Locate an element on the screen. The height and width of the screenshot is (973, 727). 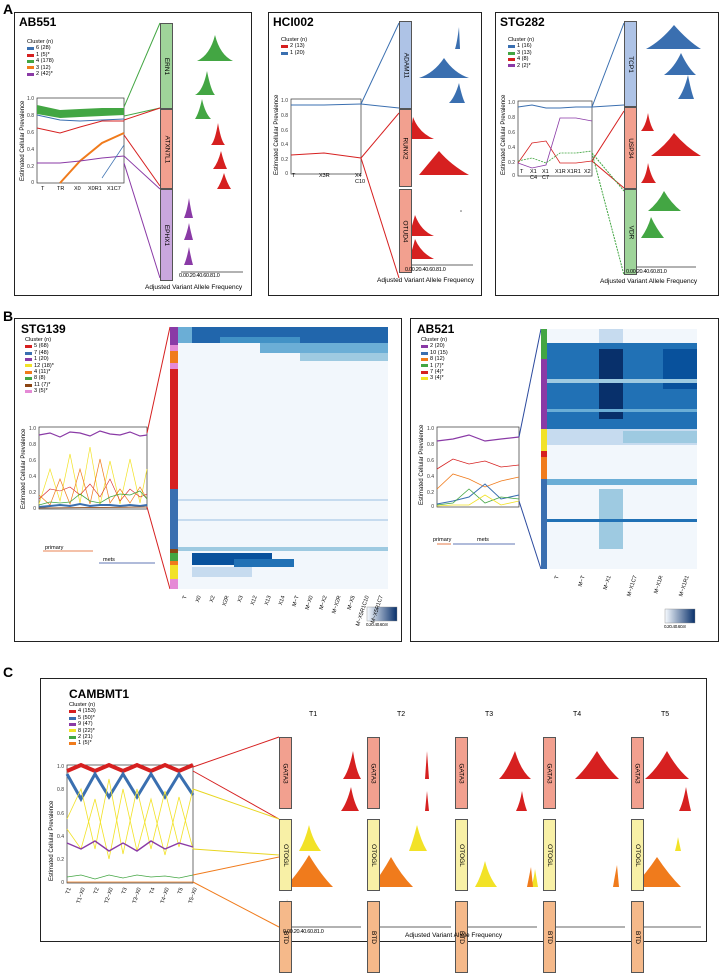
legend-item: 12 (18)* is located at coordinates (39, 366).